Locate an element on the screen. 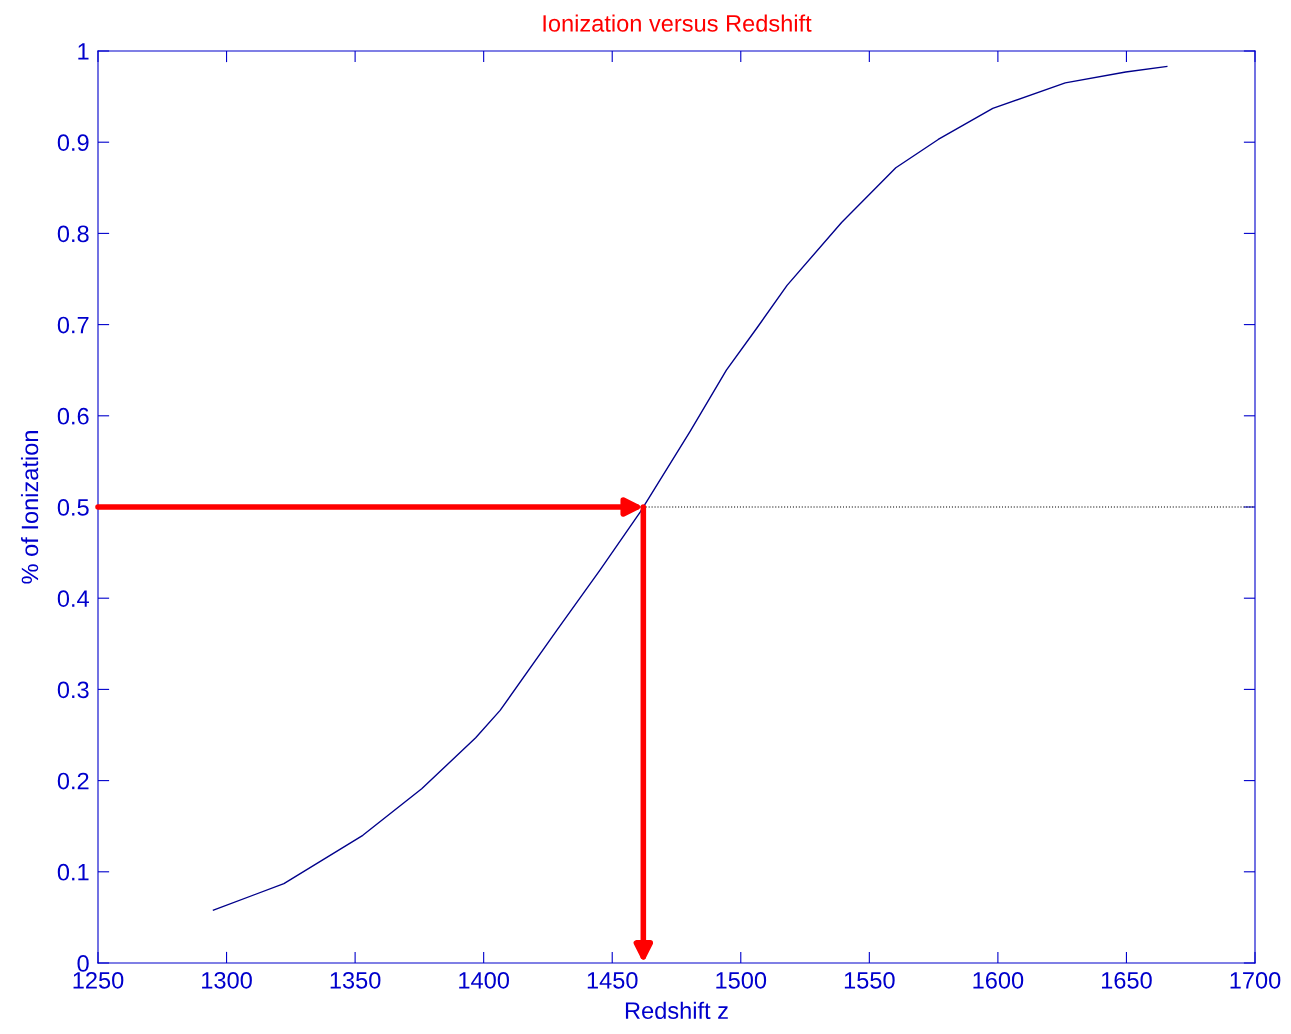 This screenshot has width=1291, height=1034. x-tick-label: 1450 is located at coordinates (612, 980).